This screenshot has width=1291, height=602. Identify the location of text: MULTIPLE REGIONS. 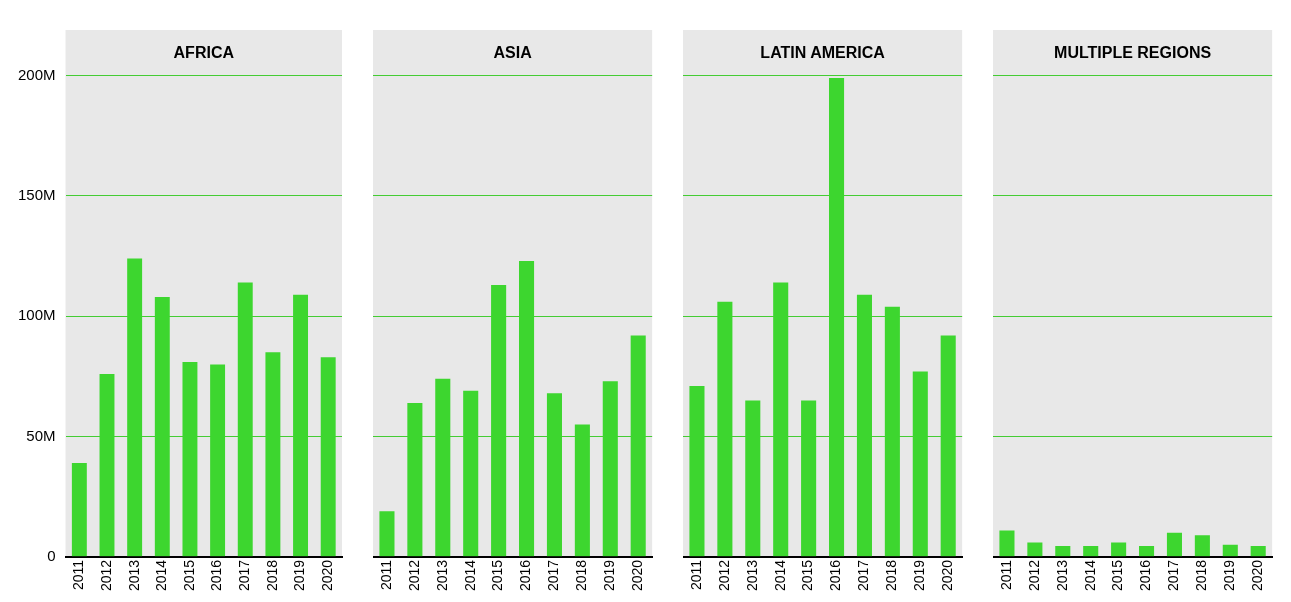
(1133, 53).